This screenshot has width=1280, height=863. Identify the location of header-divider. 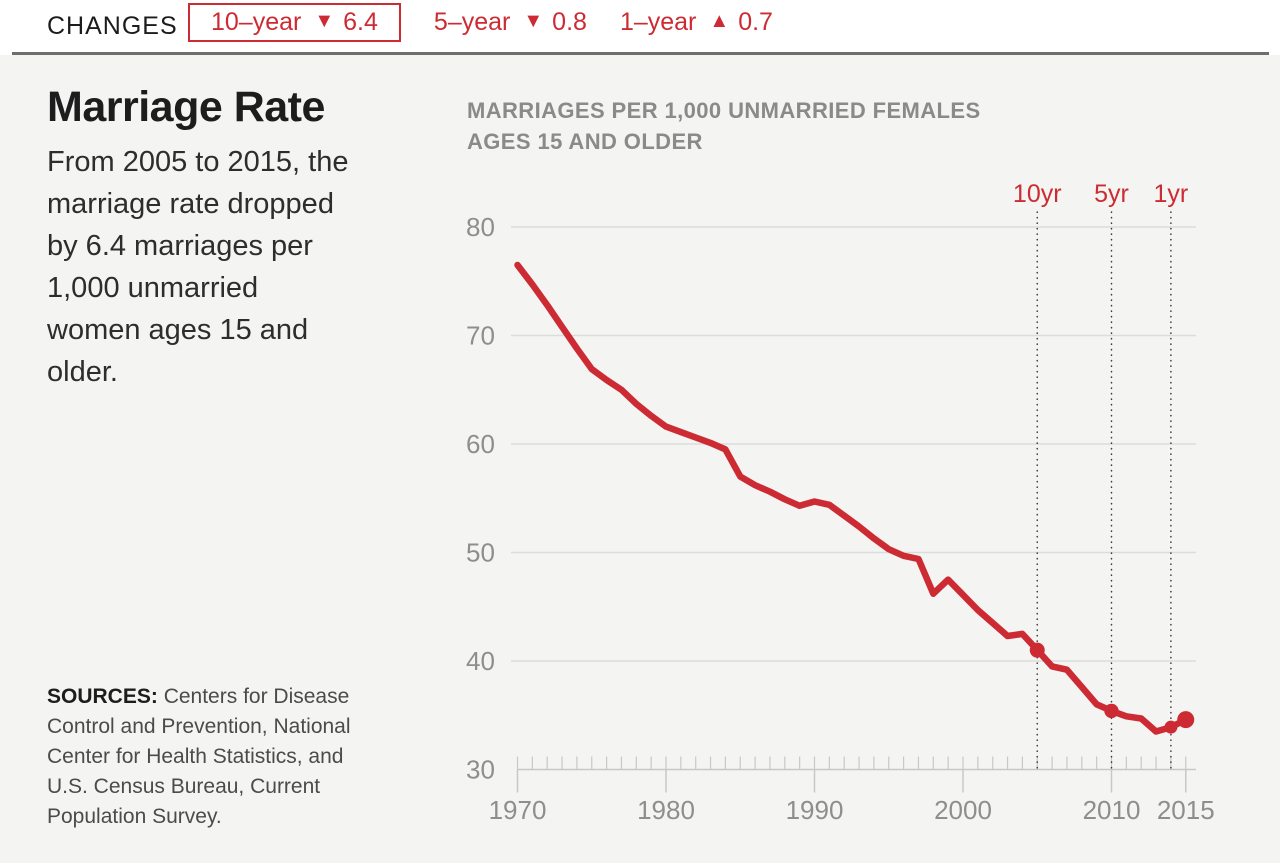
(640, 53).